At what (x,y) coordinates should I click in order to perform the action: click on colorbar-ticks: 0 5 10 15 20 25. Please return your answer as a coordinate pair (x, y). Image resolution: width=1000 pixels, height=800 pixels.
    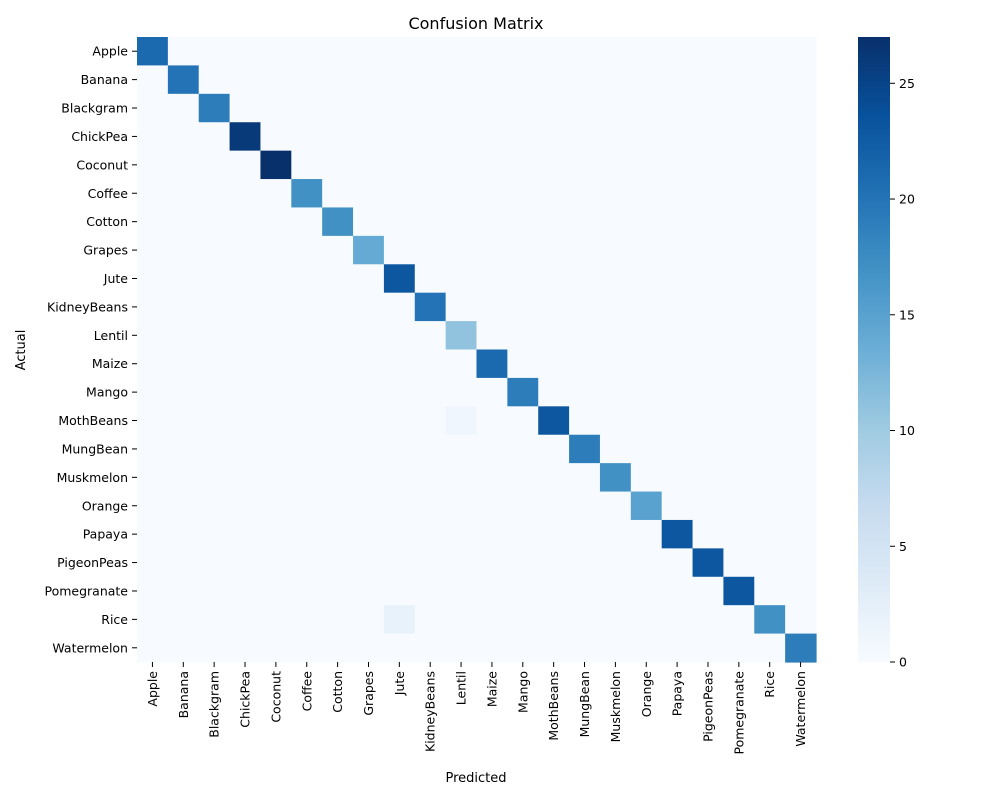
    Looking at the image, I should click on (902, 373).